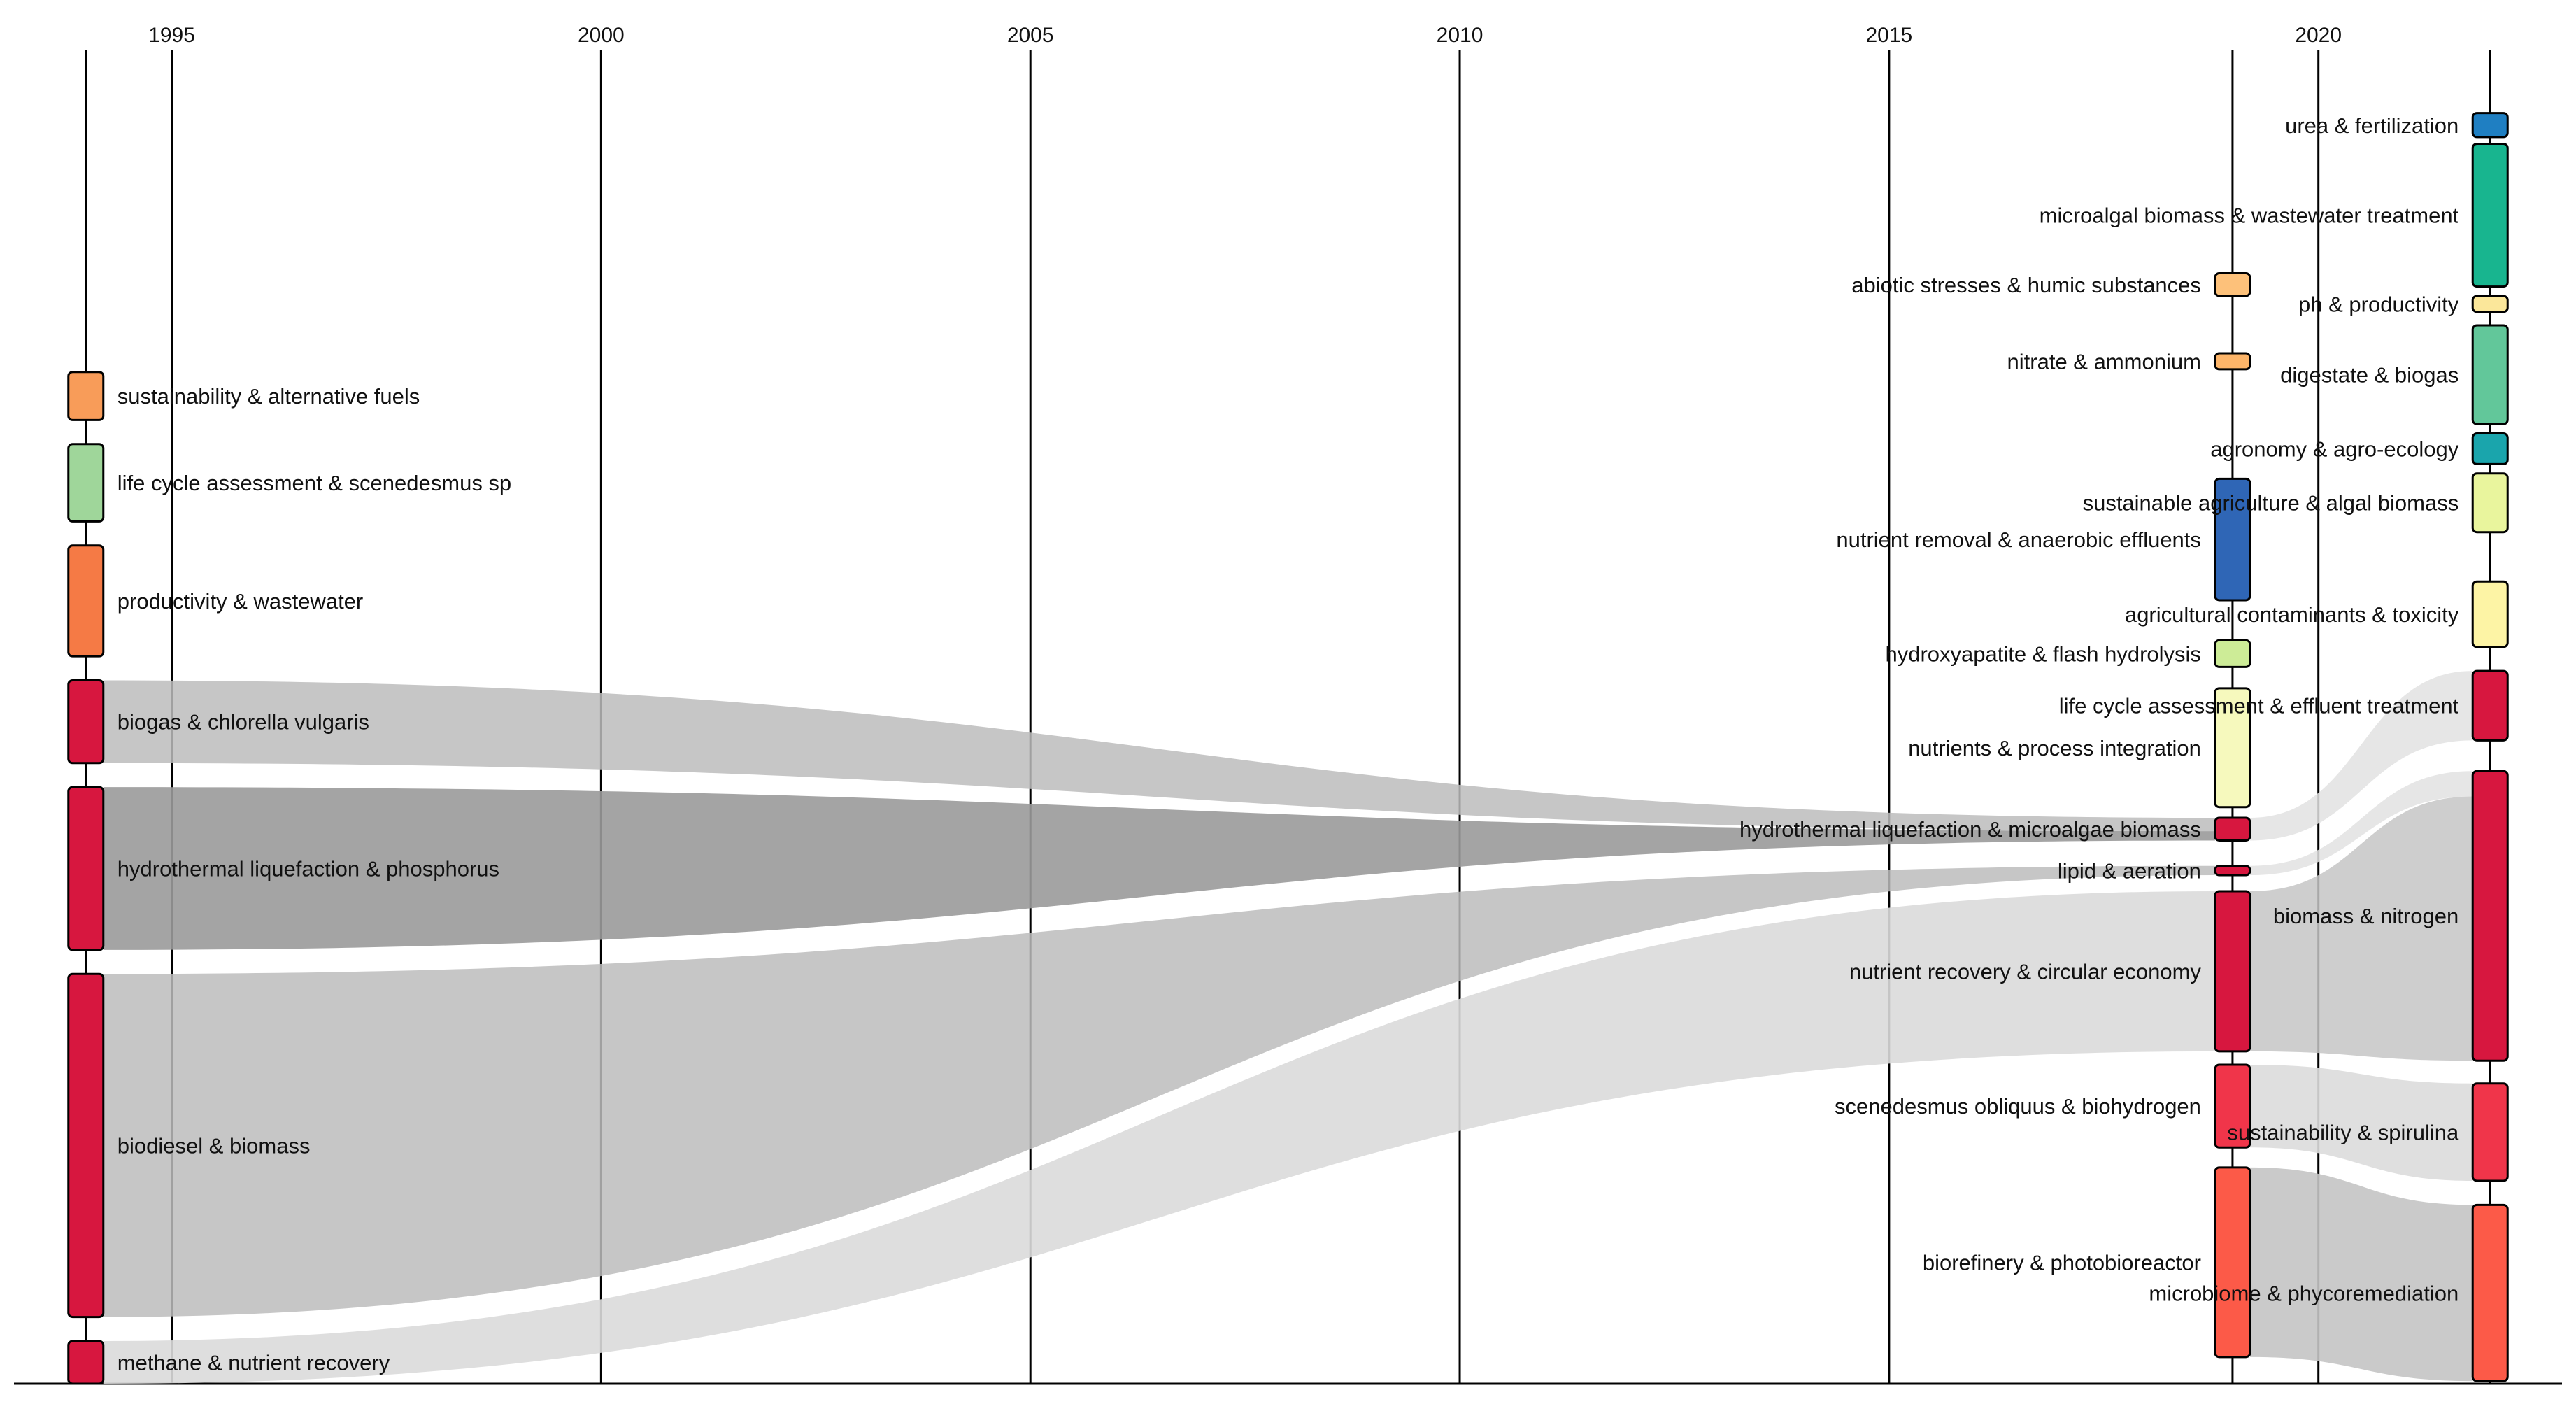  What do you see at coordinates (2232, 748) in the screenshot?
I see `node-nutrients_process` at bounding box center [2232, 748].